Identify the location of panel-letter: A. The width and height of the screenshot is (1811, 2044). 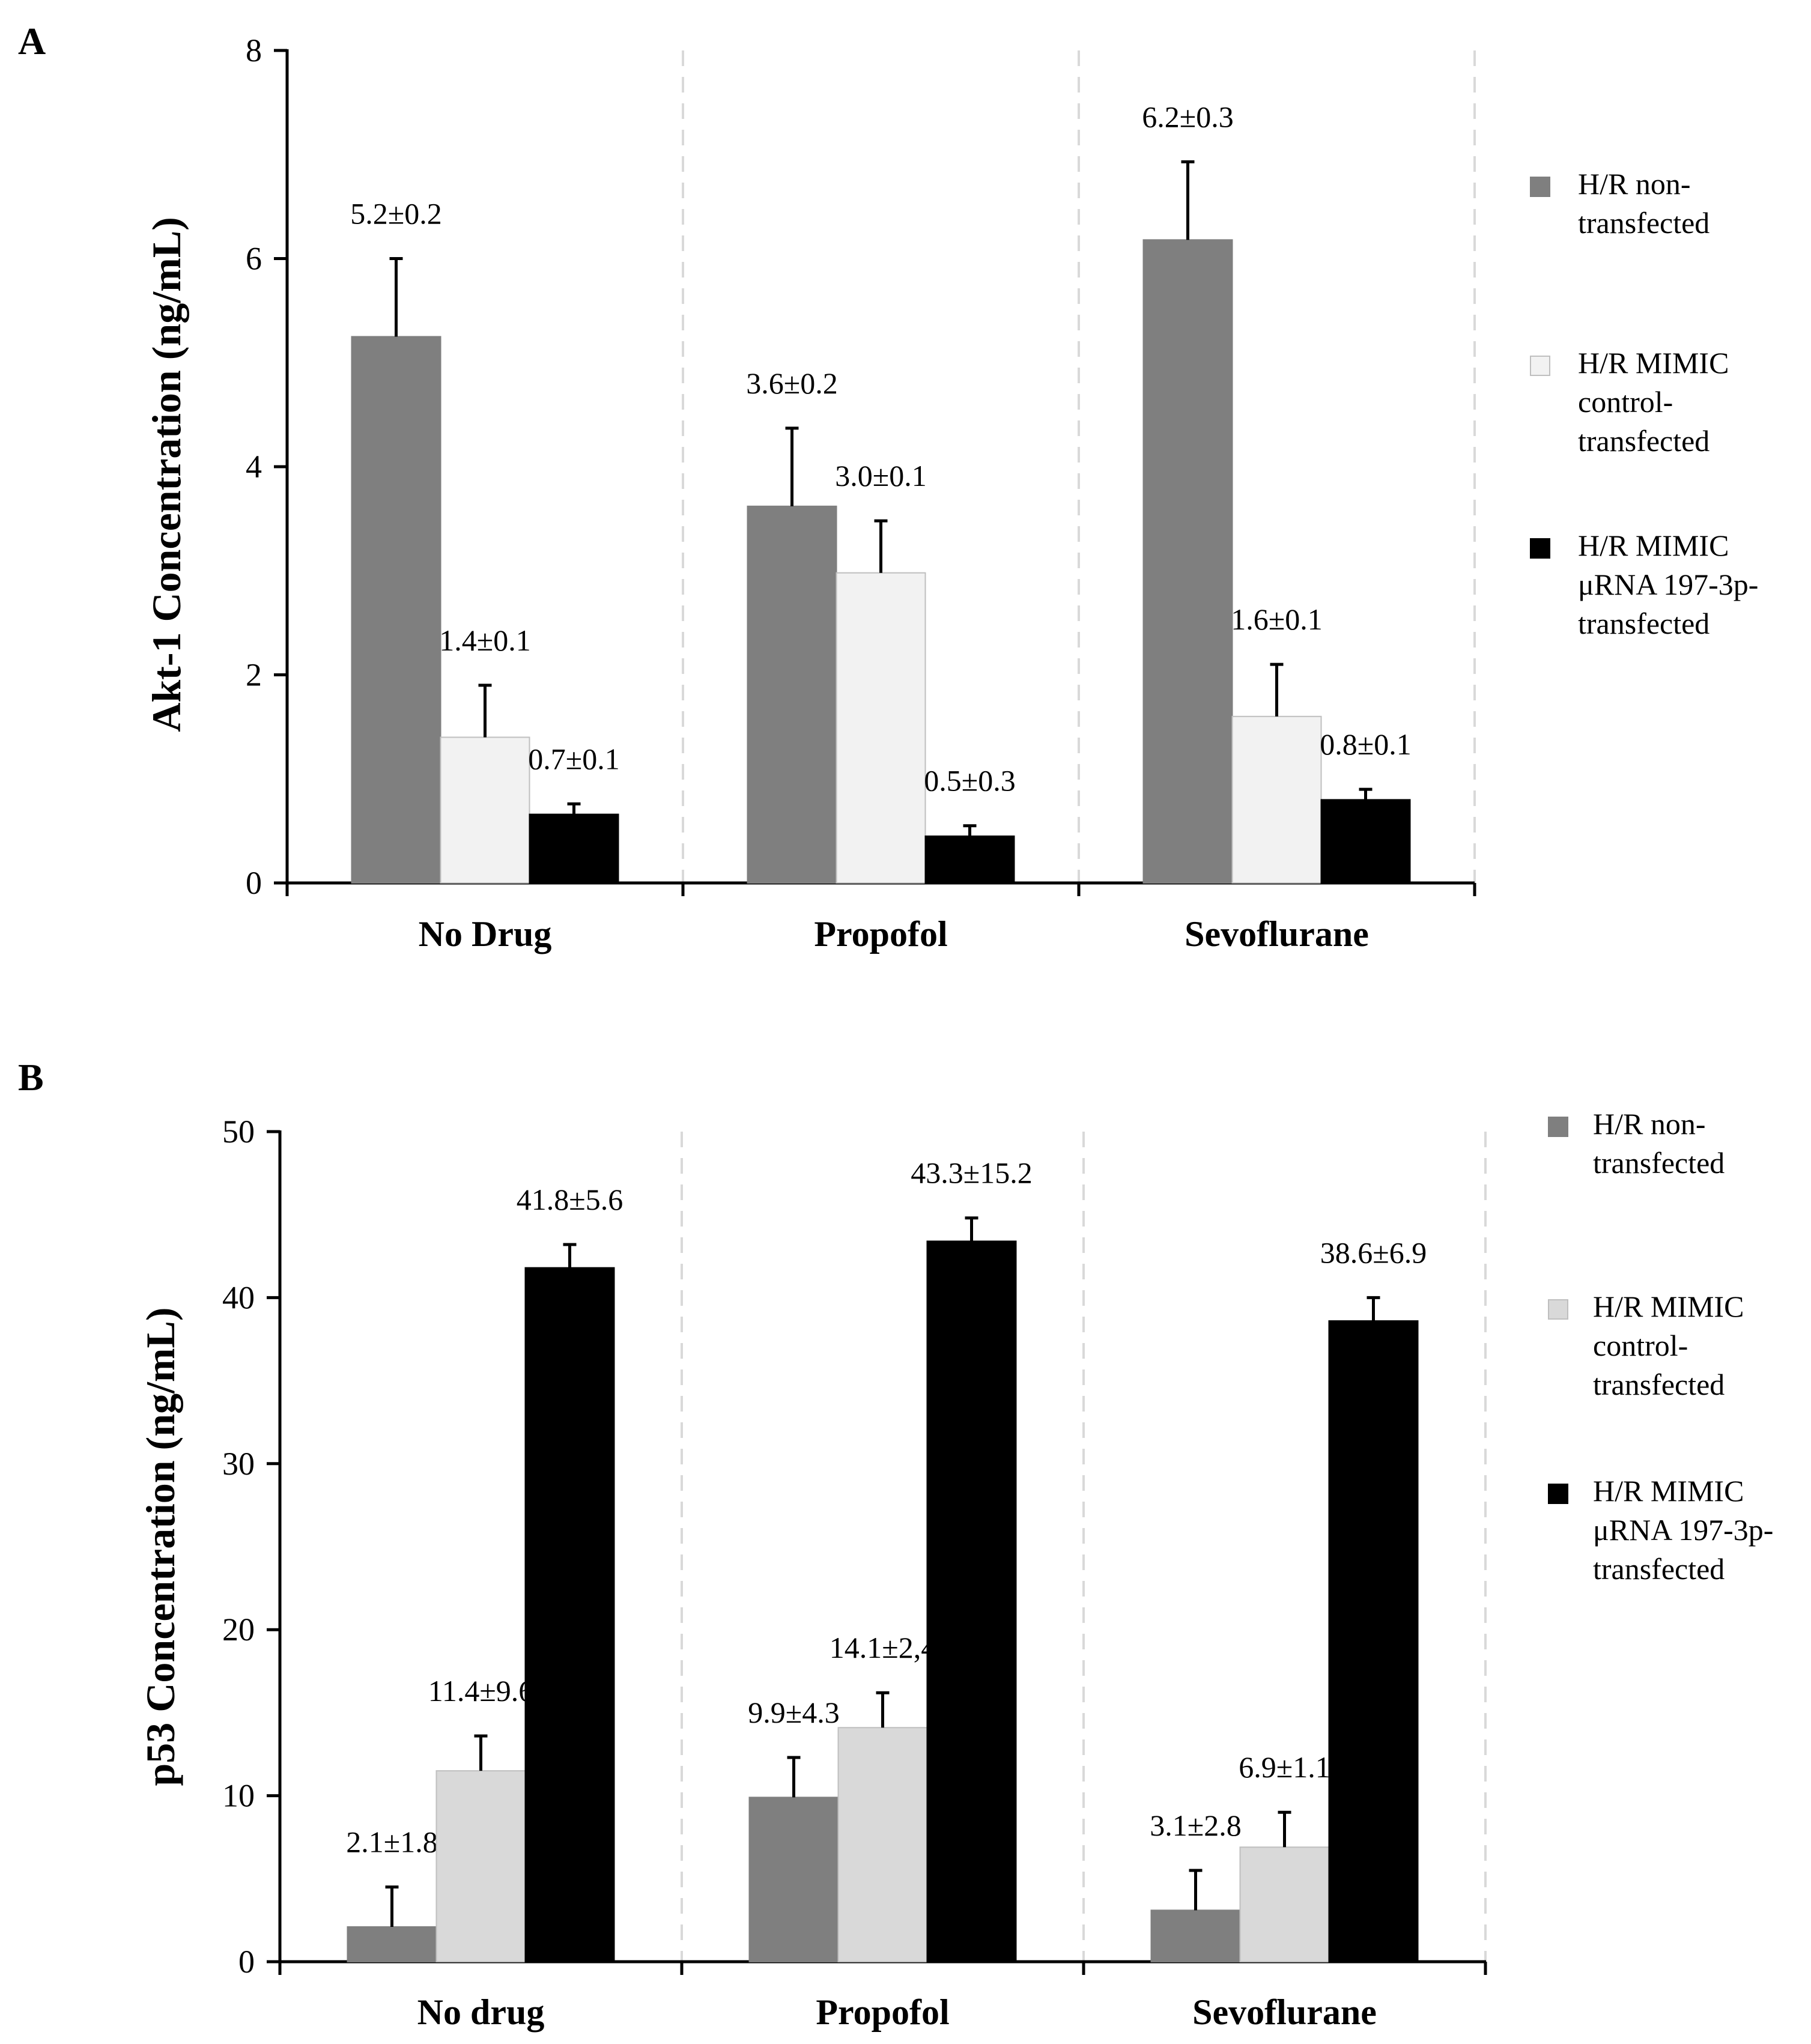
(32, 41).